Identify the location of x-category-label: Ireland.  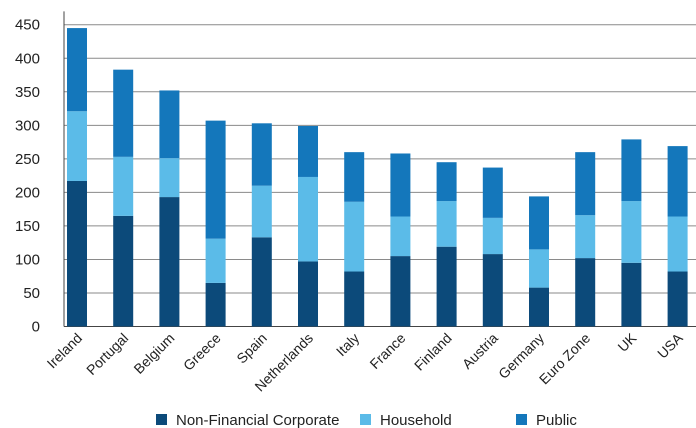
(65, 351).